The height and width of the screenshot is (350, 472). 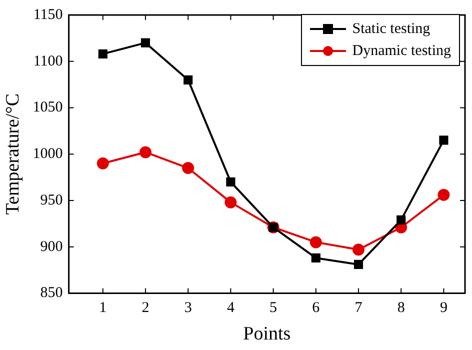 I want to click on x-tick-label: 4, so click(x=230, y=308).